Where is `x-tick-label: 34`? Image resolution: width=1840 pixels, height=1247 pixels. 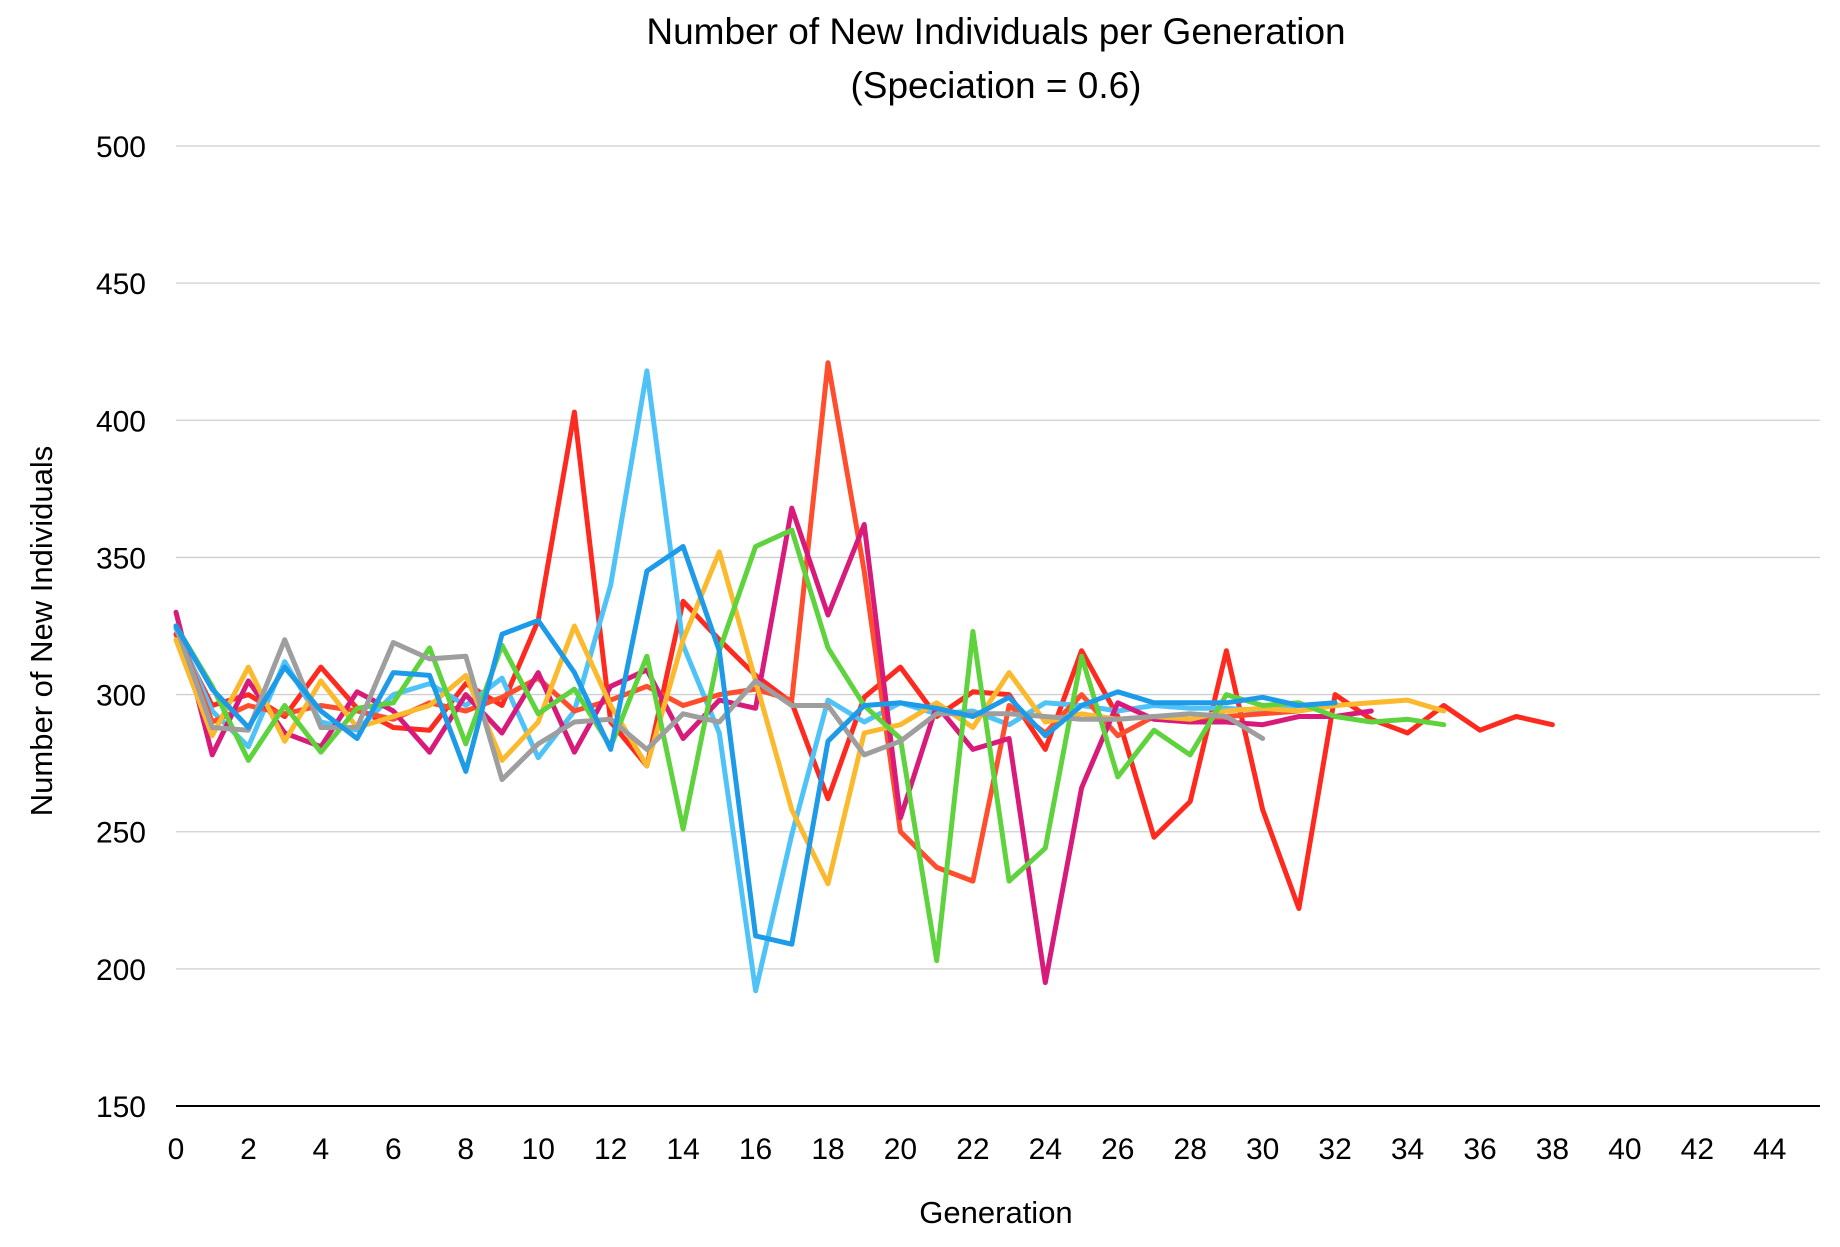
x-tick-label: 34 is located at coordinates (1407, 1149).